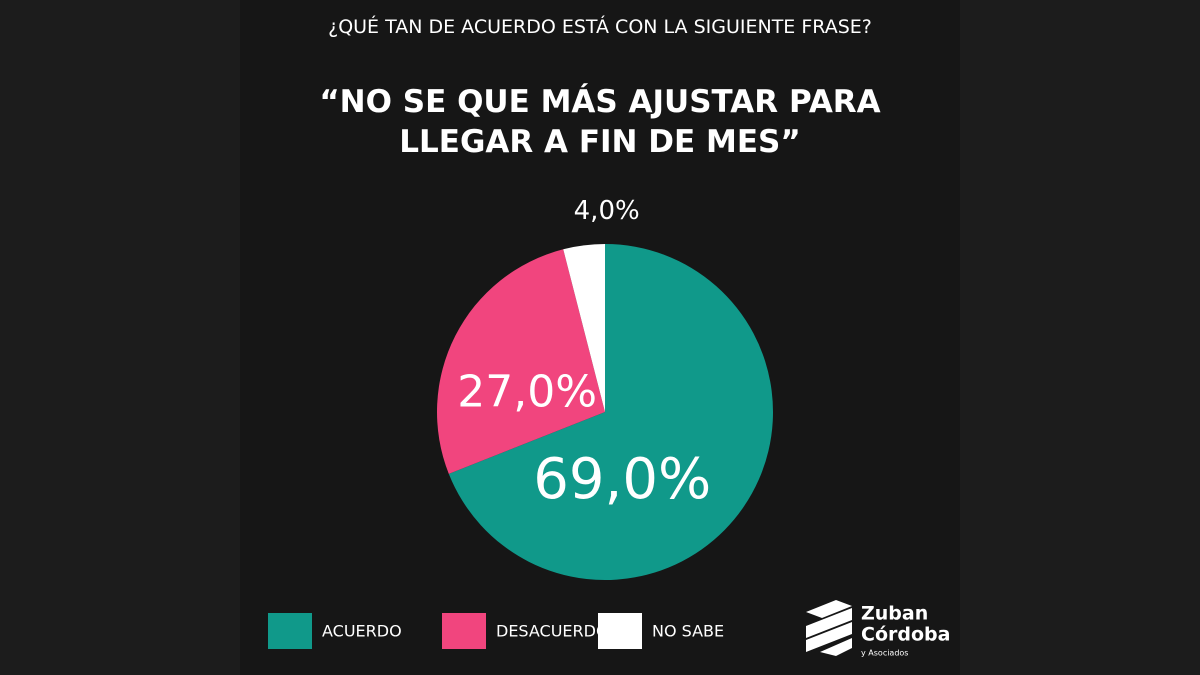 Image resolution: width=1200 pixels, height=675 pixels. Describe the element at coordinates (362, 631) in the screenshot. I see `legend-label: ACUERDO` at that location.